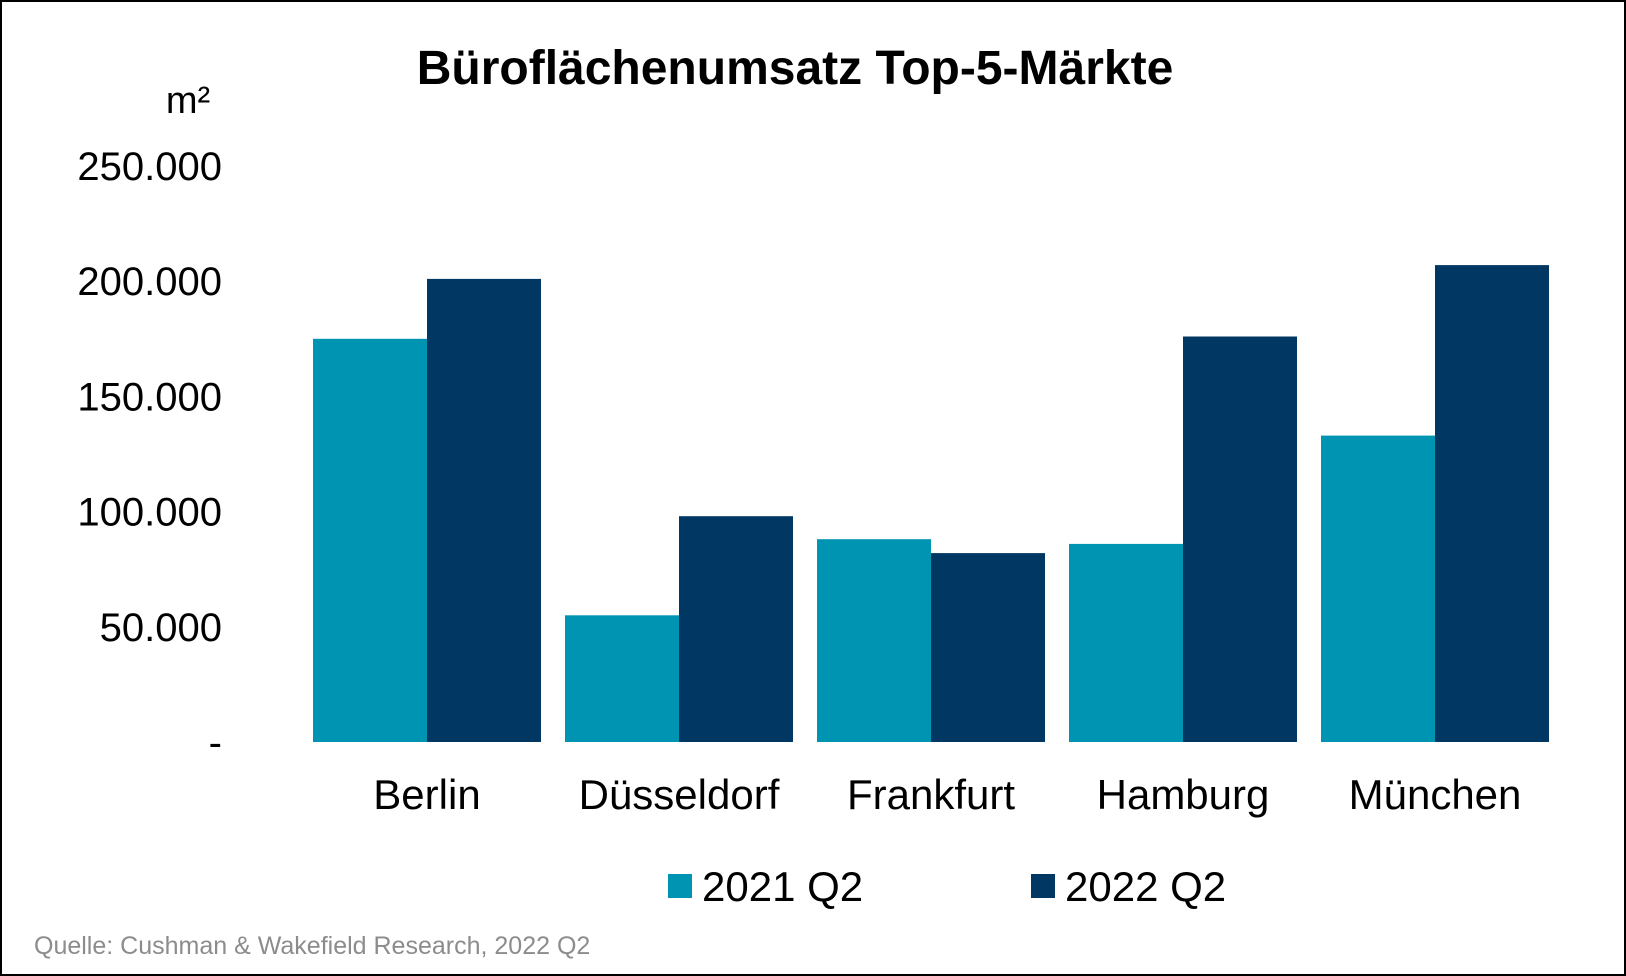 This screenshot has width=1626, height=976. I want to click on bar-düsseldorf-2021-q2, so click(622, 678).